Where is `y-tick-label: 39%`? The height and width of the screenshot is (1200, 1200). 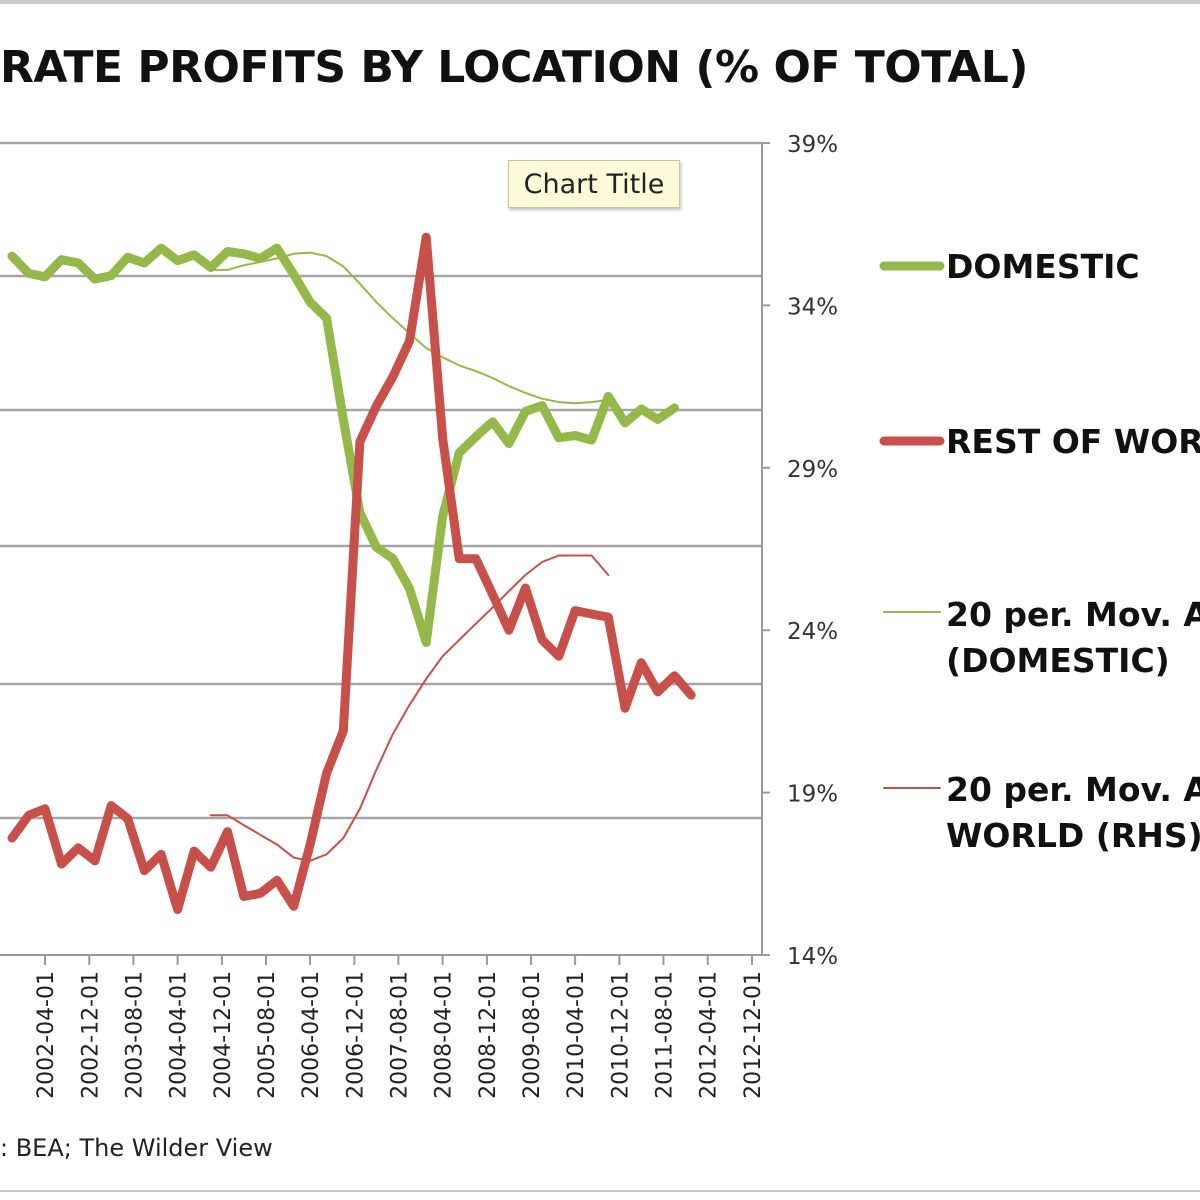
y-tick-label: 39% is located at coordinates (812, 145).